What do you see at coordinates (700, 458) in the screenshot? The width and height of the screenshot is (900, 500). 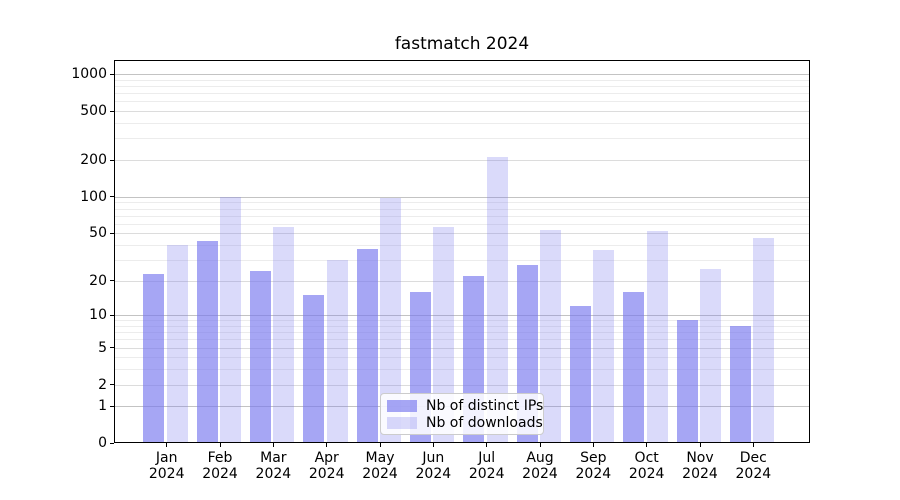 I see `x-month-name: Nov` at bounding box center [700, 458].